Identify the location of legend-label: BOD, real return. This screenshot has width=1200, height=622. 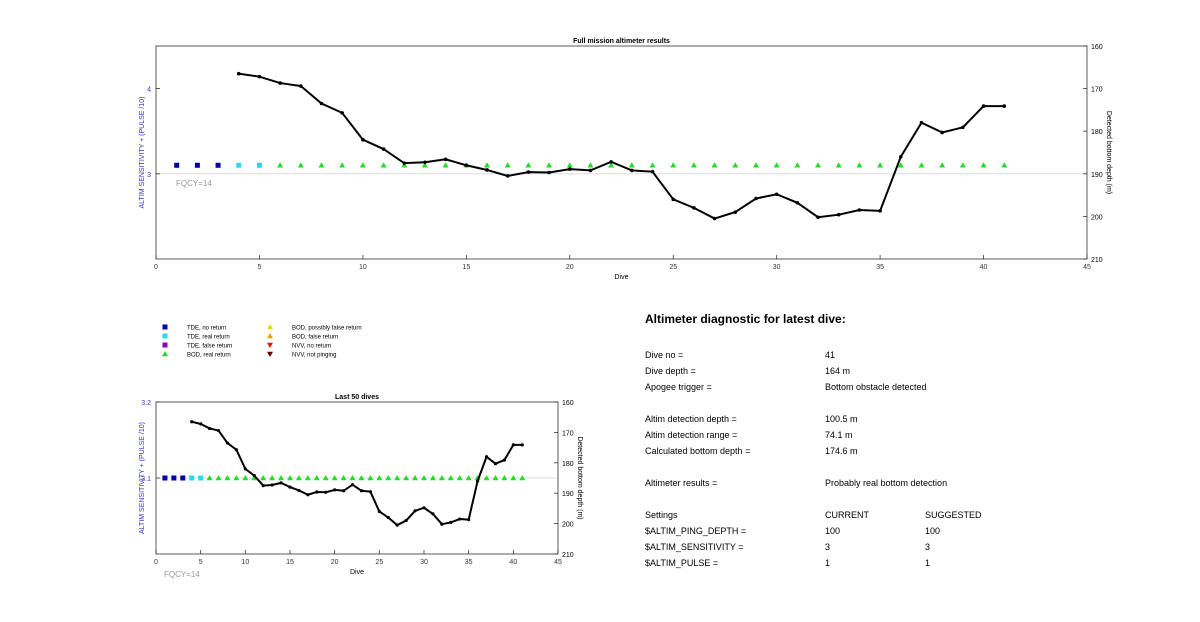
(209, 356).